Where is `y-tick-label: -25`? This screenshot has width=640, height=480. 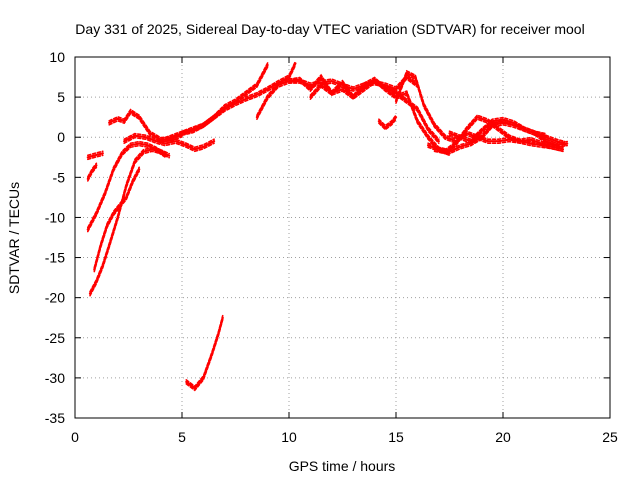 y-tick-label: -25 is located at coordinates (55, 338).